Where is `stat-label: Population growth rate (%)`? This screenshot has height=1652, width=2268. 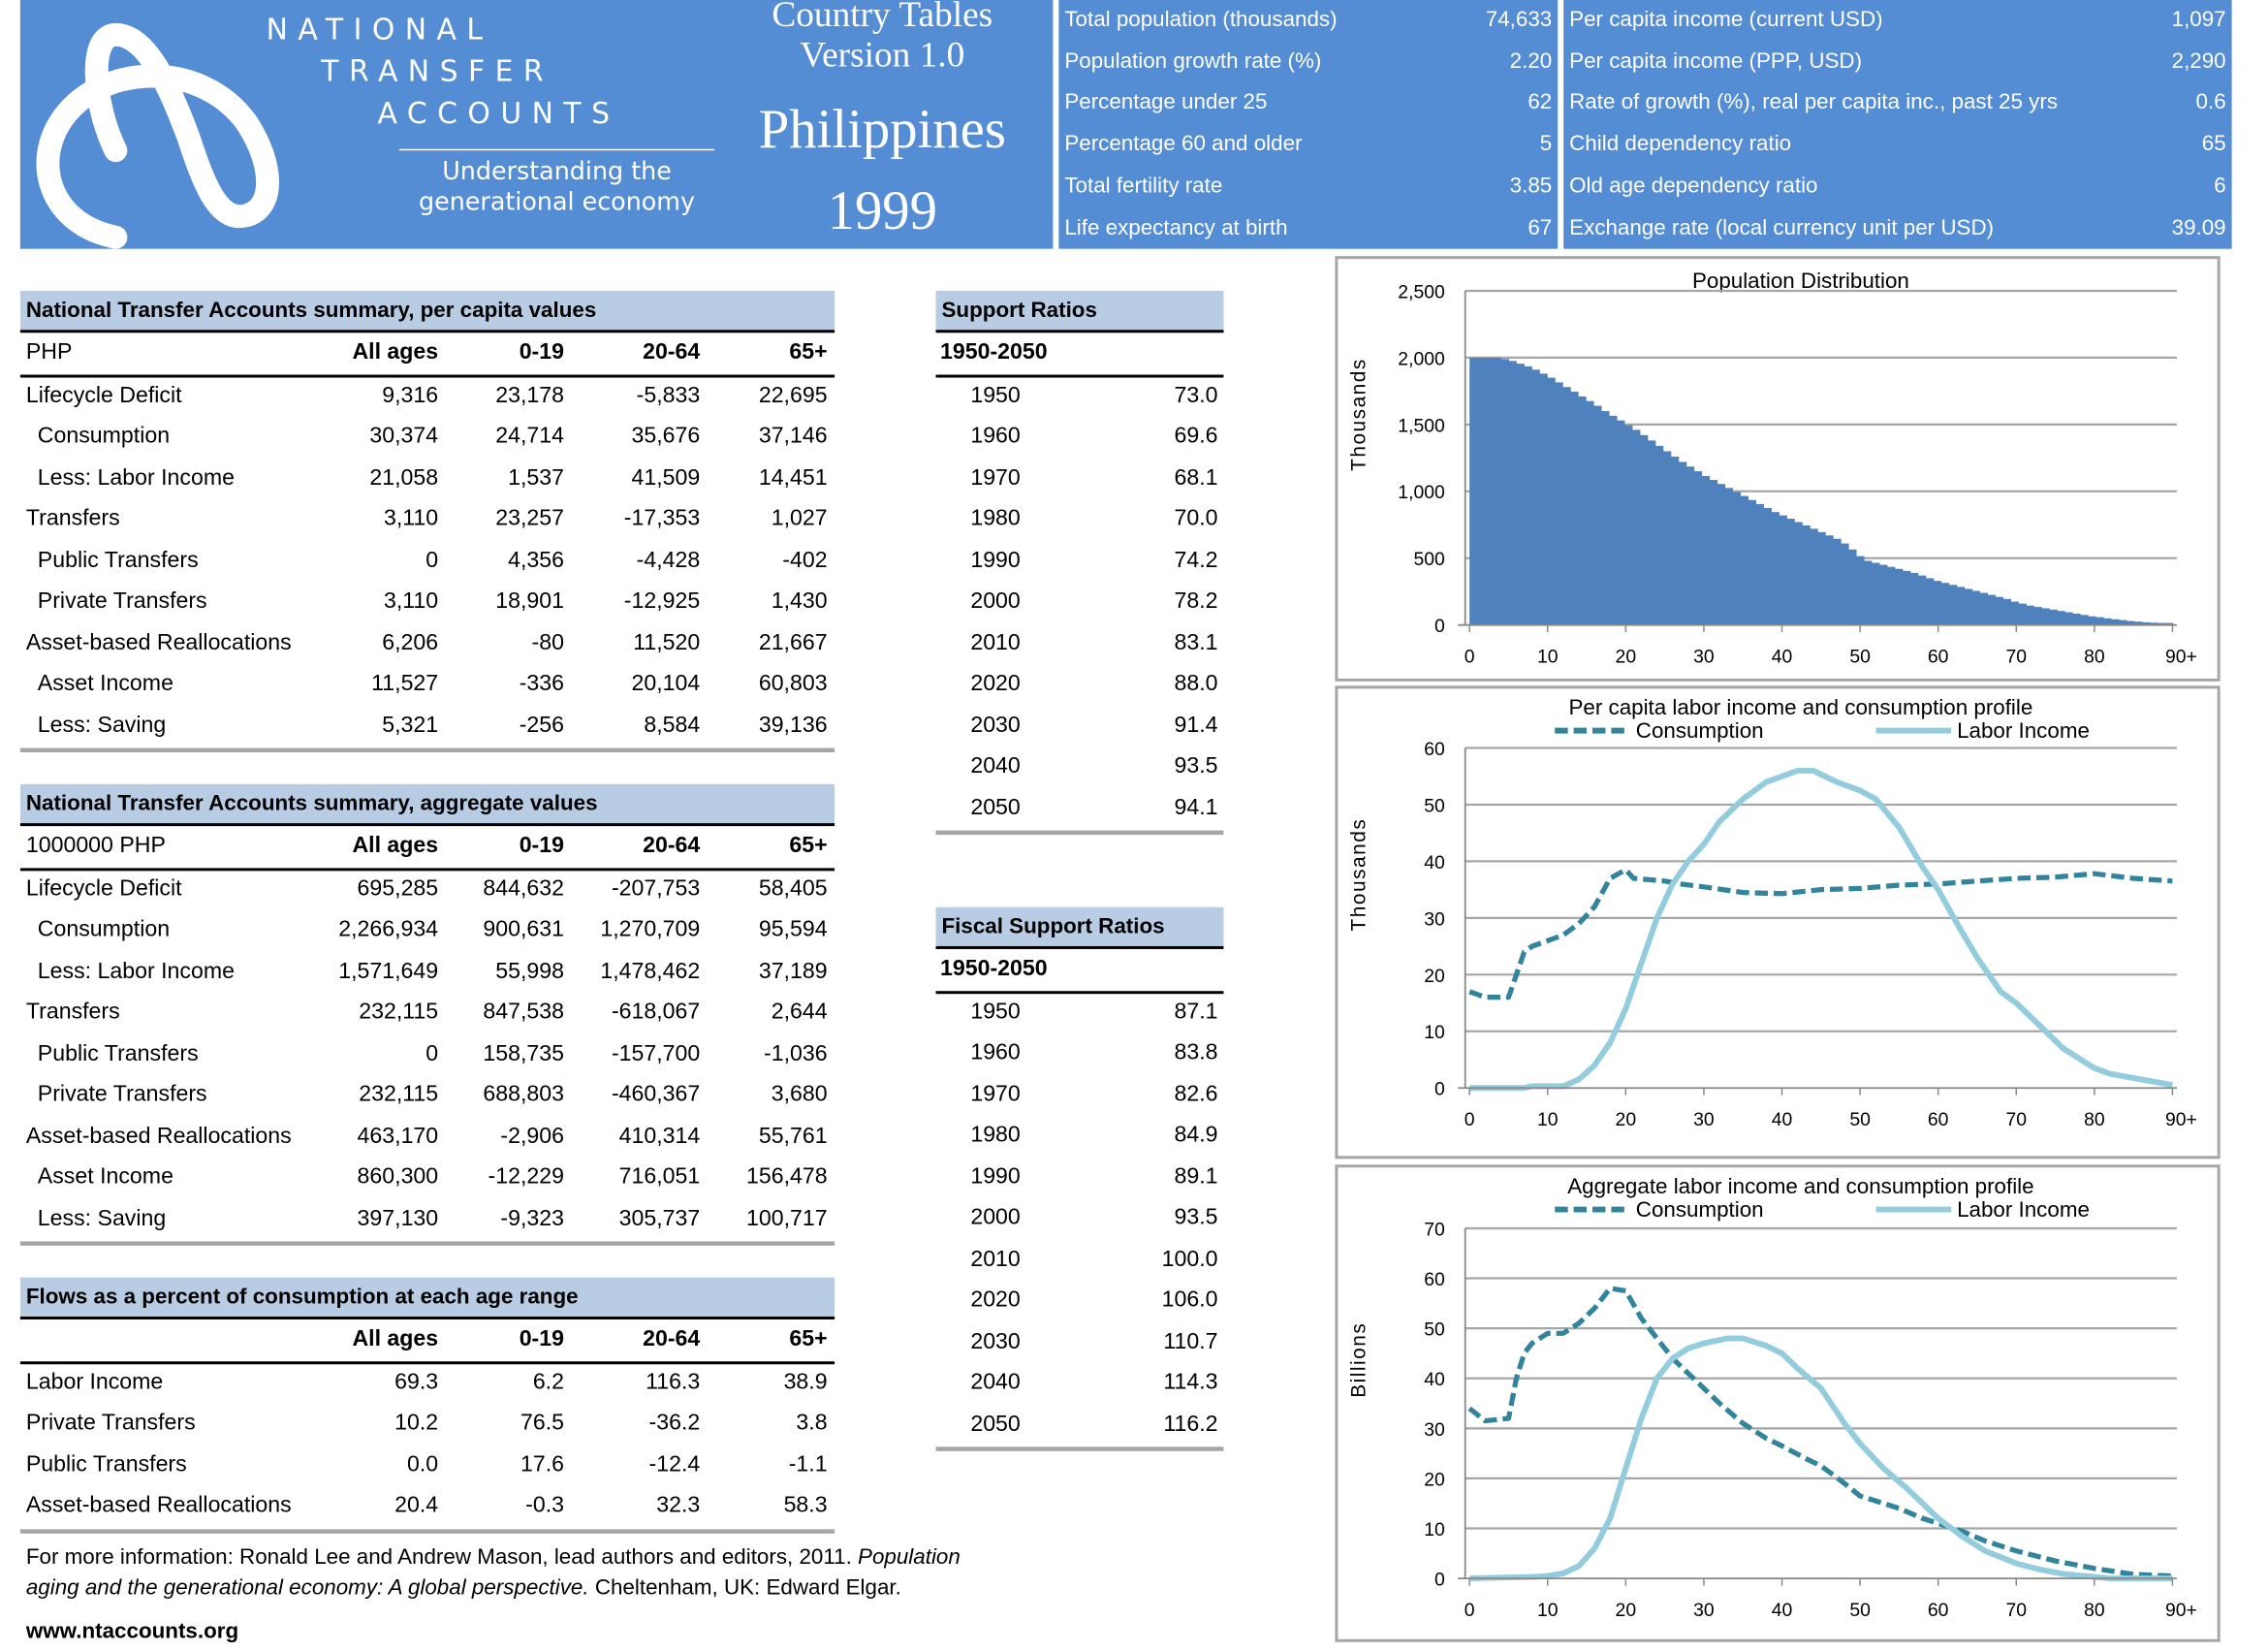
stat-label: Population growth rate (%) is located at coordinates (1193, 61).